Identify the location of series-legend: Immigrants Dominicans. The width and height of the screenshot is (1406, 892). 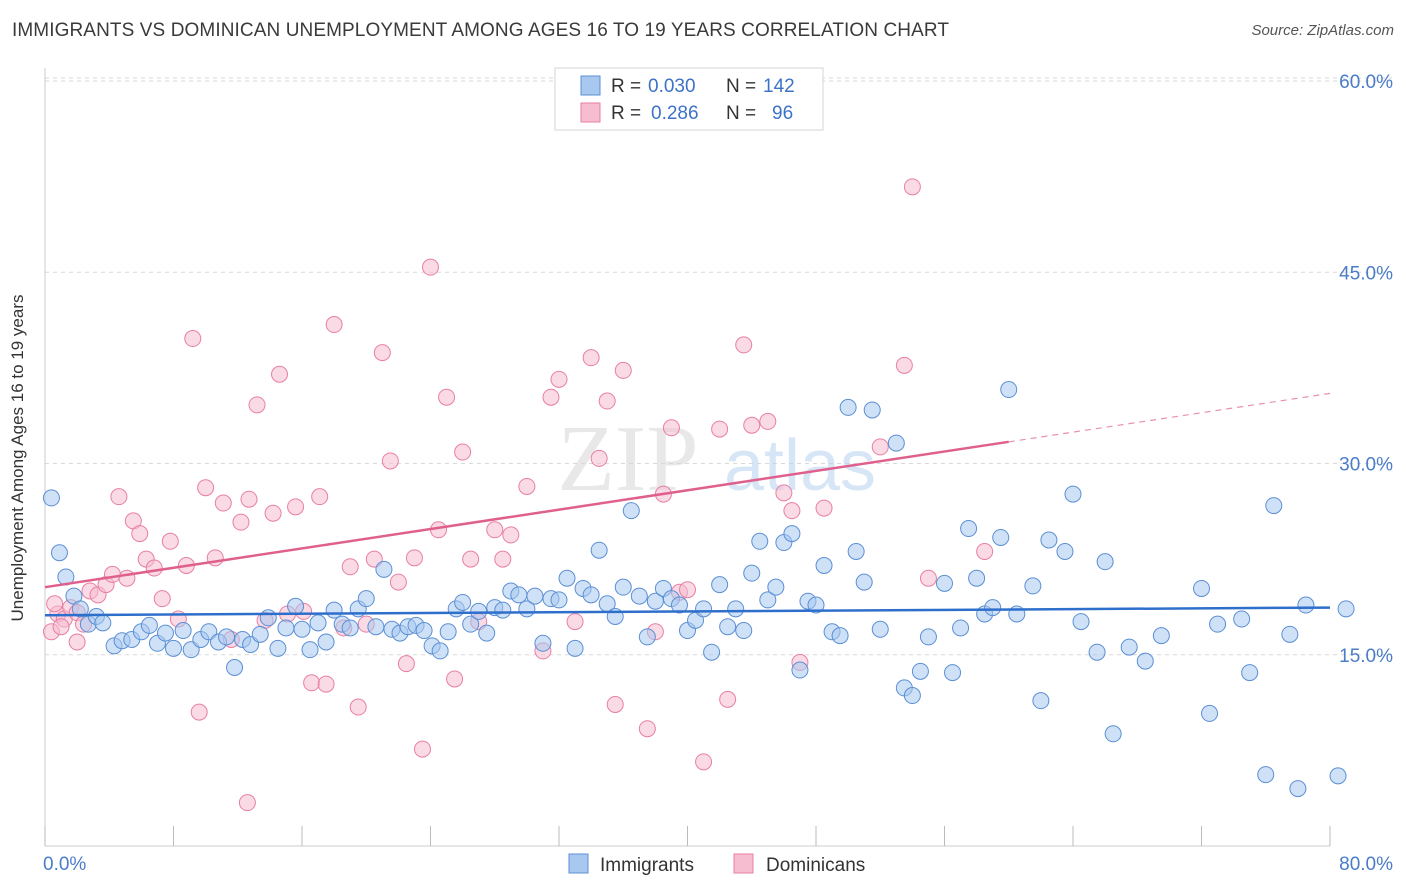
(716, 864).